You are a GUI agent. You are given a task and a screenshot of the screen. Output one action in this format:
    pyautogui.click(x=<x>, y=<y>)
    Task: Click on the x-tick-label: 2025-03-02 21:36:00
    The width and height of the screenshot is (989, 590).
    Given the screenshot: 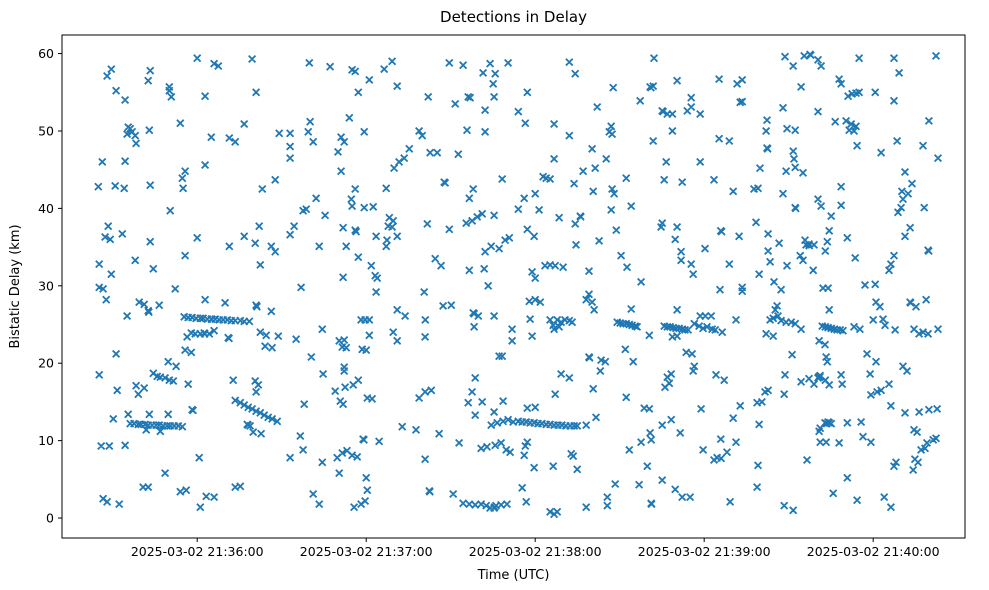 What is the action you would take?
    pyautogui.click(x=197, y=551)
    